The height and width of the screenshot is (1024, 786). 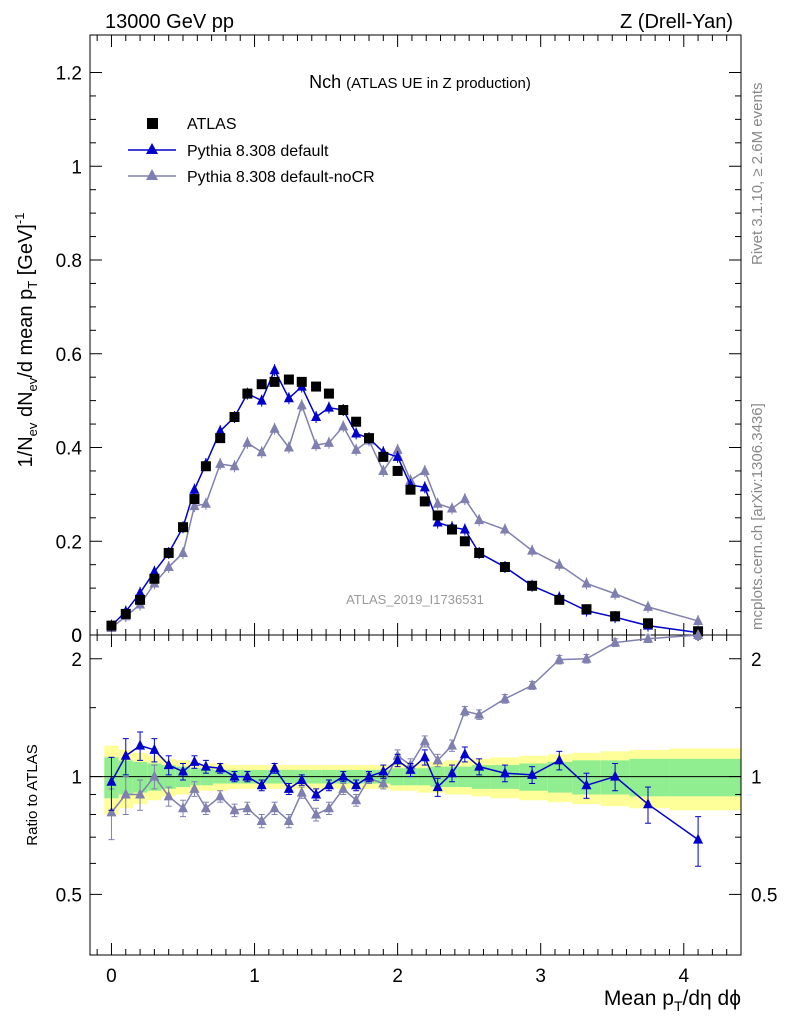 I want to click on legend-marker-atlas, so click(x=152, y=123).